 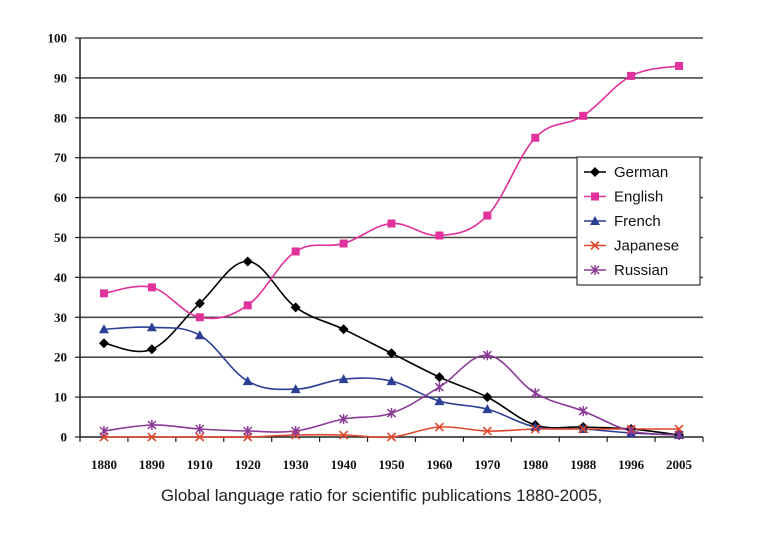 What do you see at coordinates (638, 197) in the screenshot?
I see `legend-label-english: English` at bounding box center [638, 197].